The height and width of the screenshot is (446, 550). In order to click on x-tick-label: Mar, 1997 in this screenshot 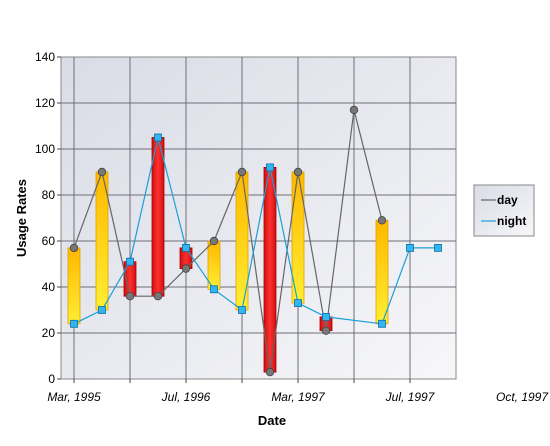, I will do `click(298, 397)`.